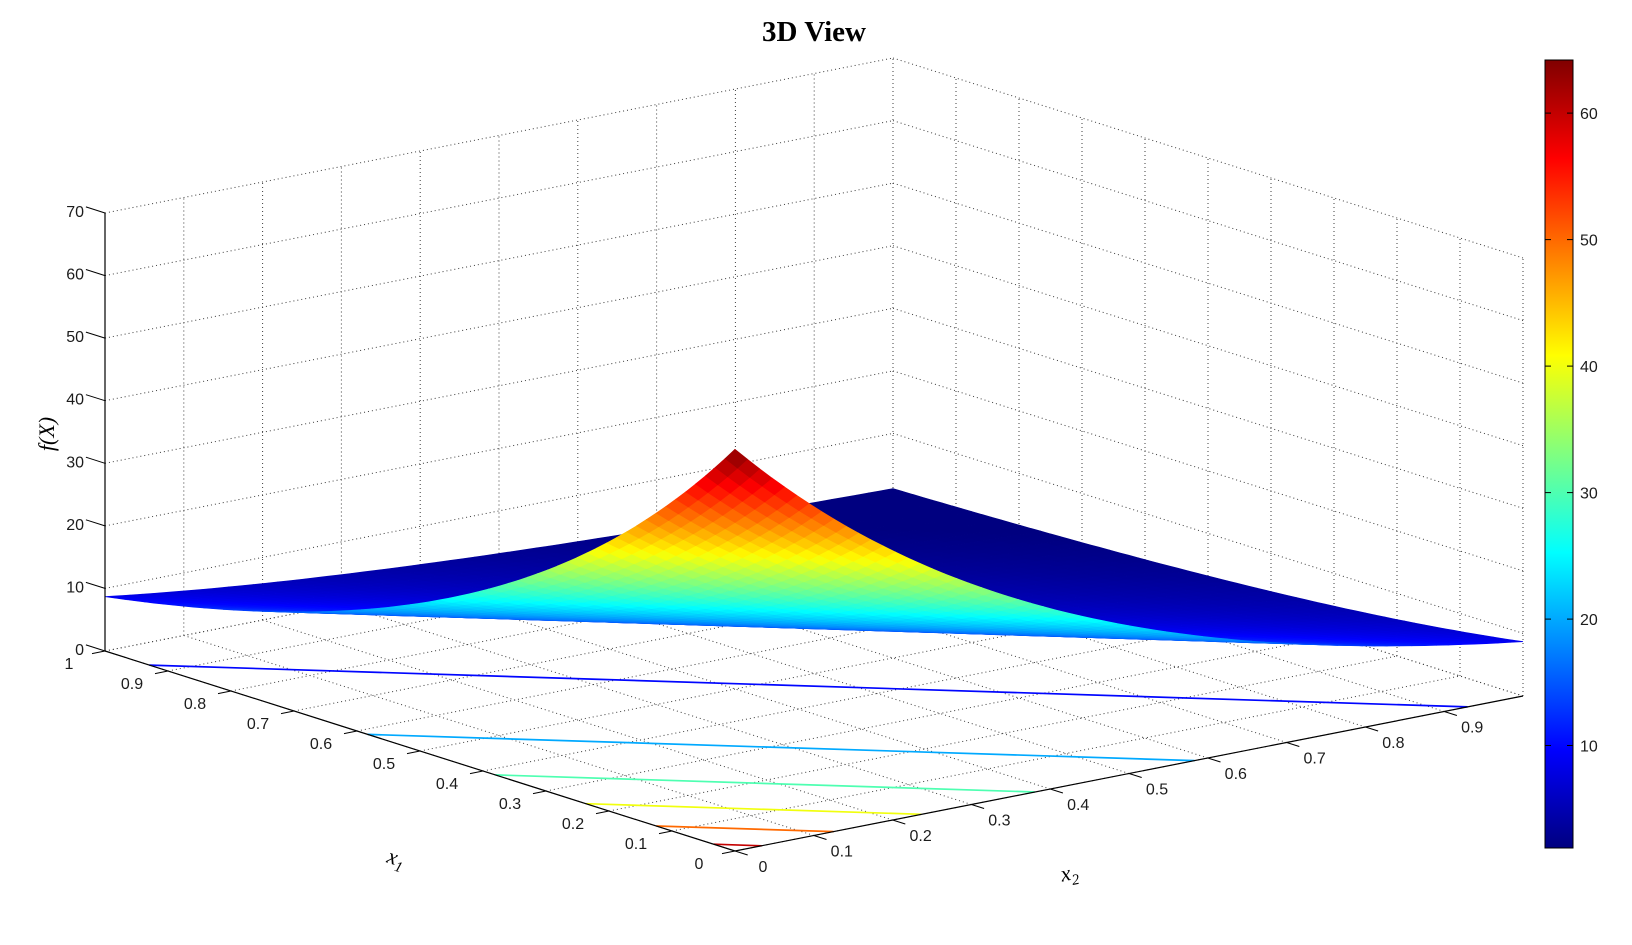 This screenshot has width=1632, height=945. Describe the element at coordinates (814, 32) in the screenshot. I see `chart-title: 3D View` at that location.